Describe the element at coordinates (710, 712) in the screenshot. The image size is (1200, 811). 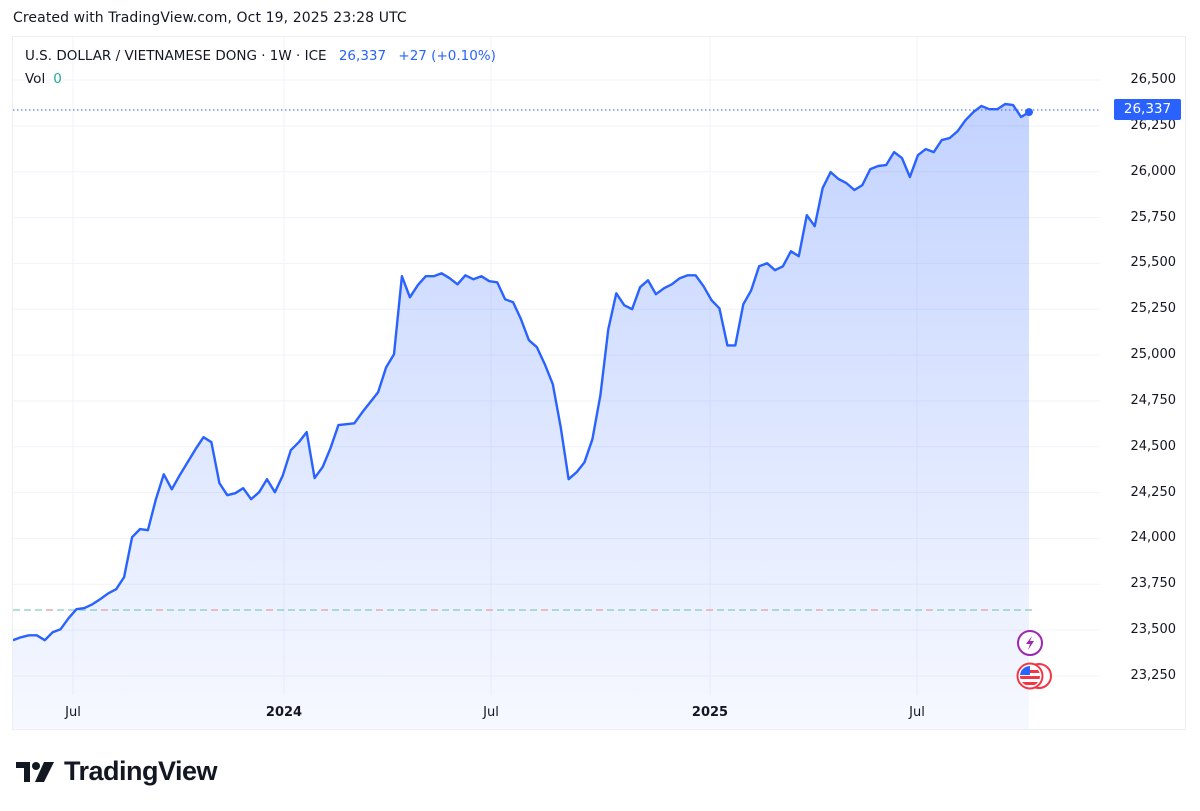
I see `time-tick-label: 2025` at that location.